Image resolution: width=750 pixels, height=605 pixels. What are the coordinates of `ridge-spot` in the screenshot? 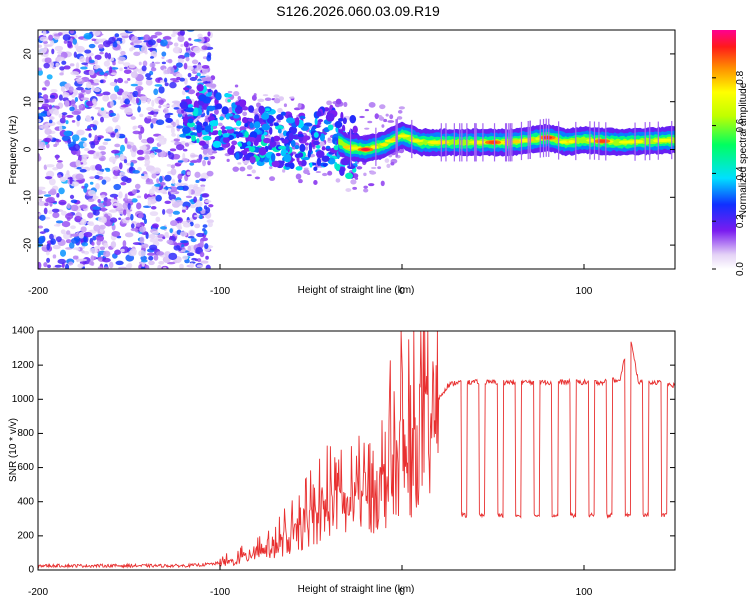 It's located at (416, 141).